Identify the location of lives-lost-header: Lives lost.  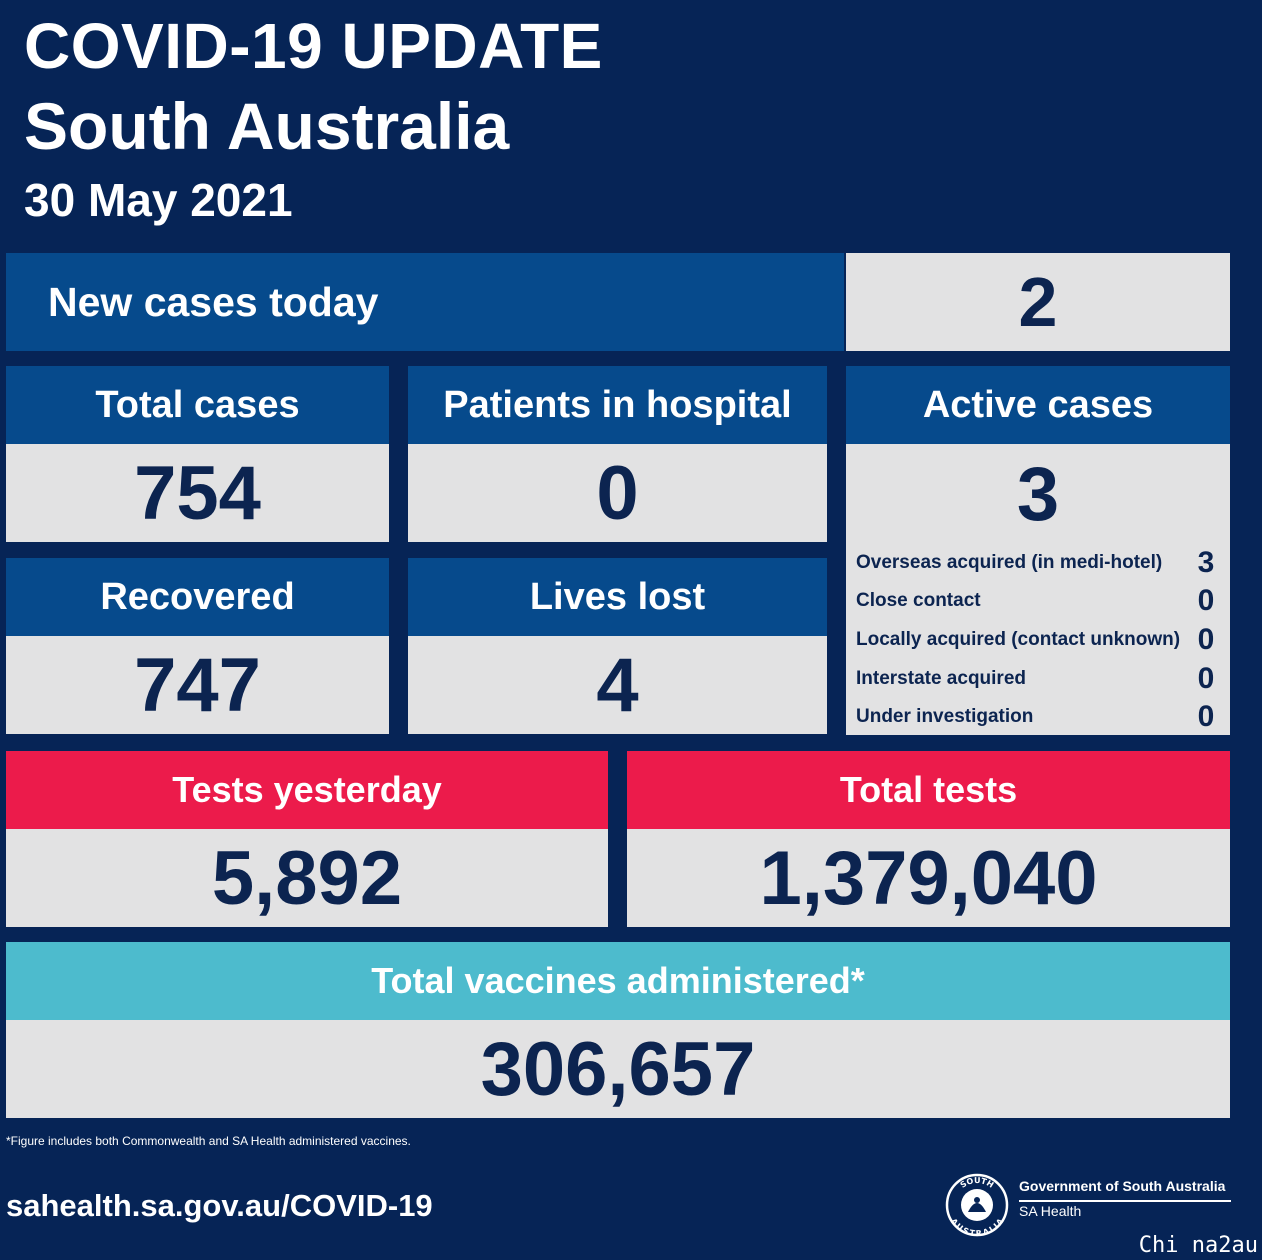
(617, 597).